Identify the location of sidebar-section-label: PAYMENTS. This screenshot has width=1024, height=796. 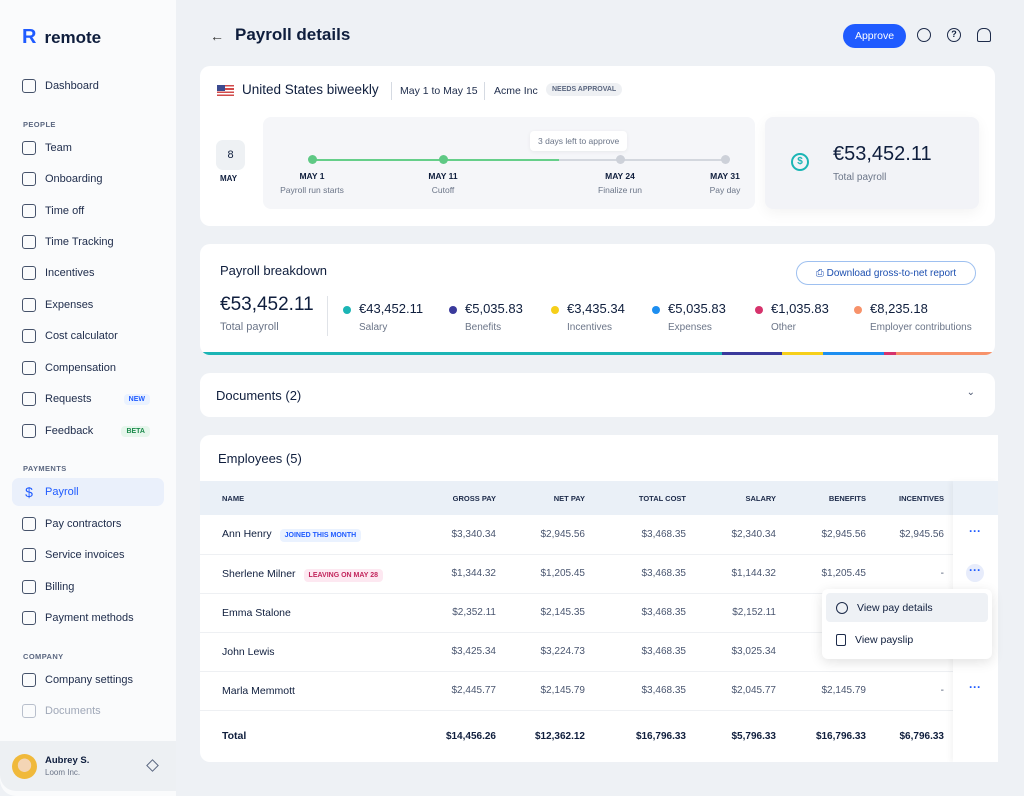
(45, 468).